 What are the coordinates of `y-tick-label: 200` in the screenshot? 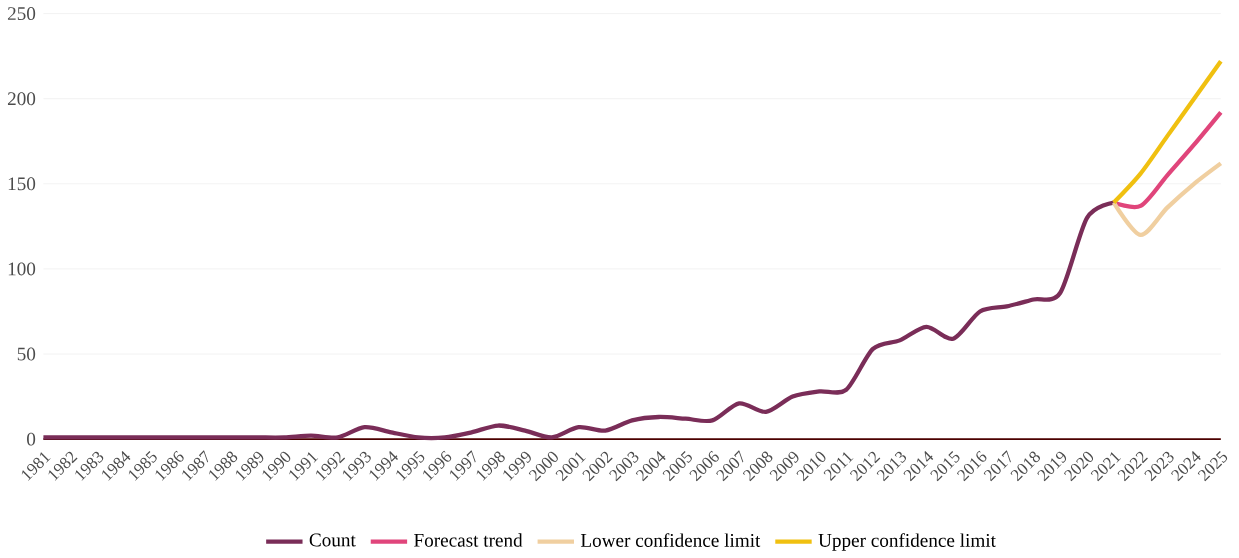 It's located at (21, 98).